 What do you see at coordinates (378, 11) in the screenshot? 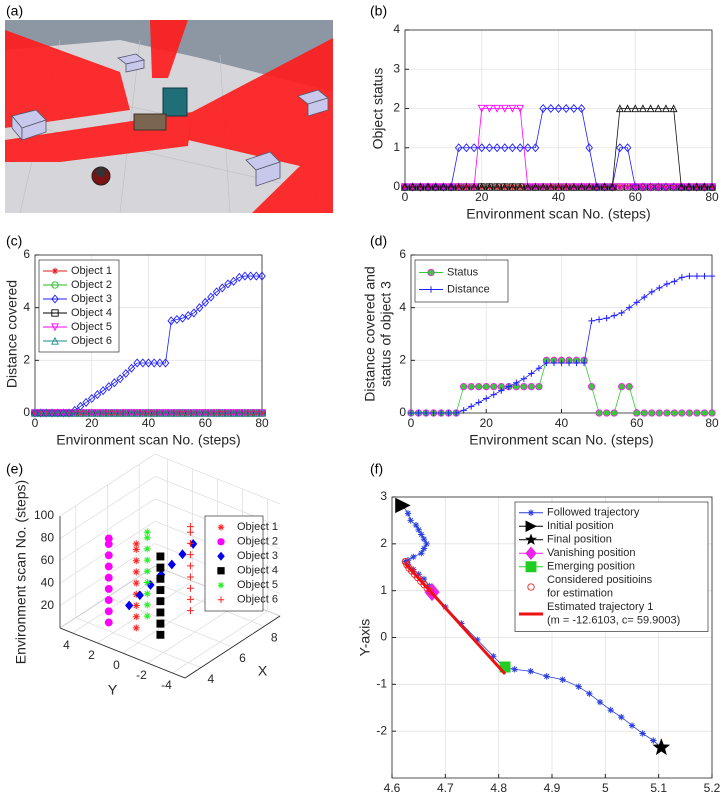
I see `panel-label: (b)` at bounding box center [378, 11].